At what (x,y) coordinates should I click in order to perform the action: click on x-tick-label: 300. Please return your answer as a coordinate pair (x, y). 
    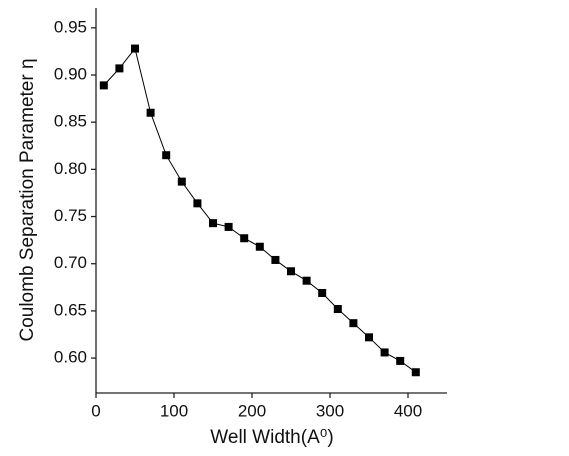
    Looking at the image, I should click on (330, 410).